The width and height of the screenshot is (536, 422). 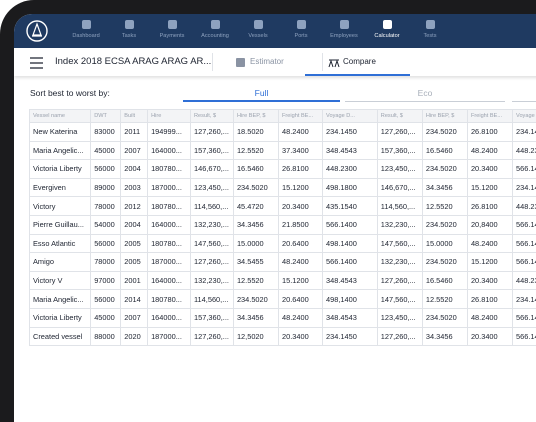 What do you see at coordinates (430, 28) in the screenshot?
I see `nav-item: Tests` at bounding box center [430, 28].